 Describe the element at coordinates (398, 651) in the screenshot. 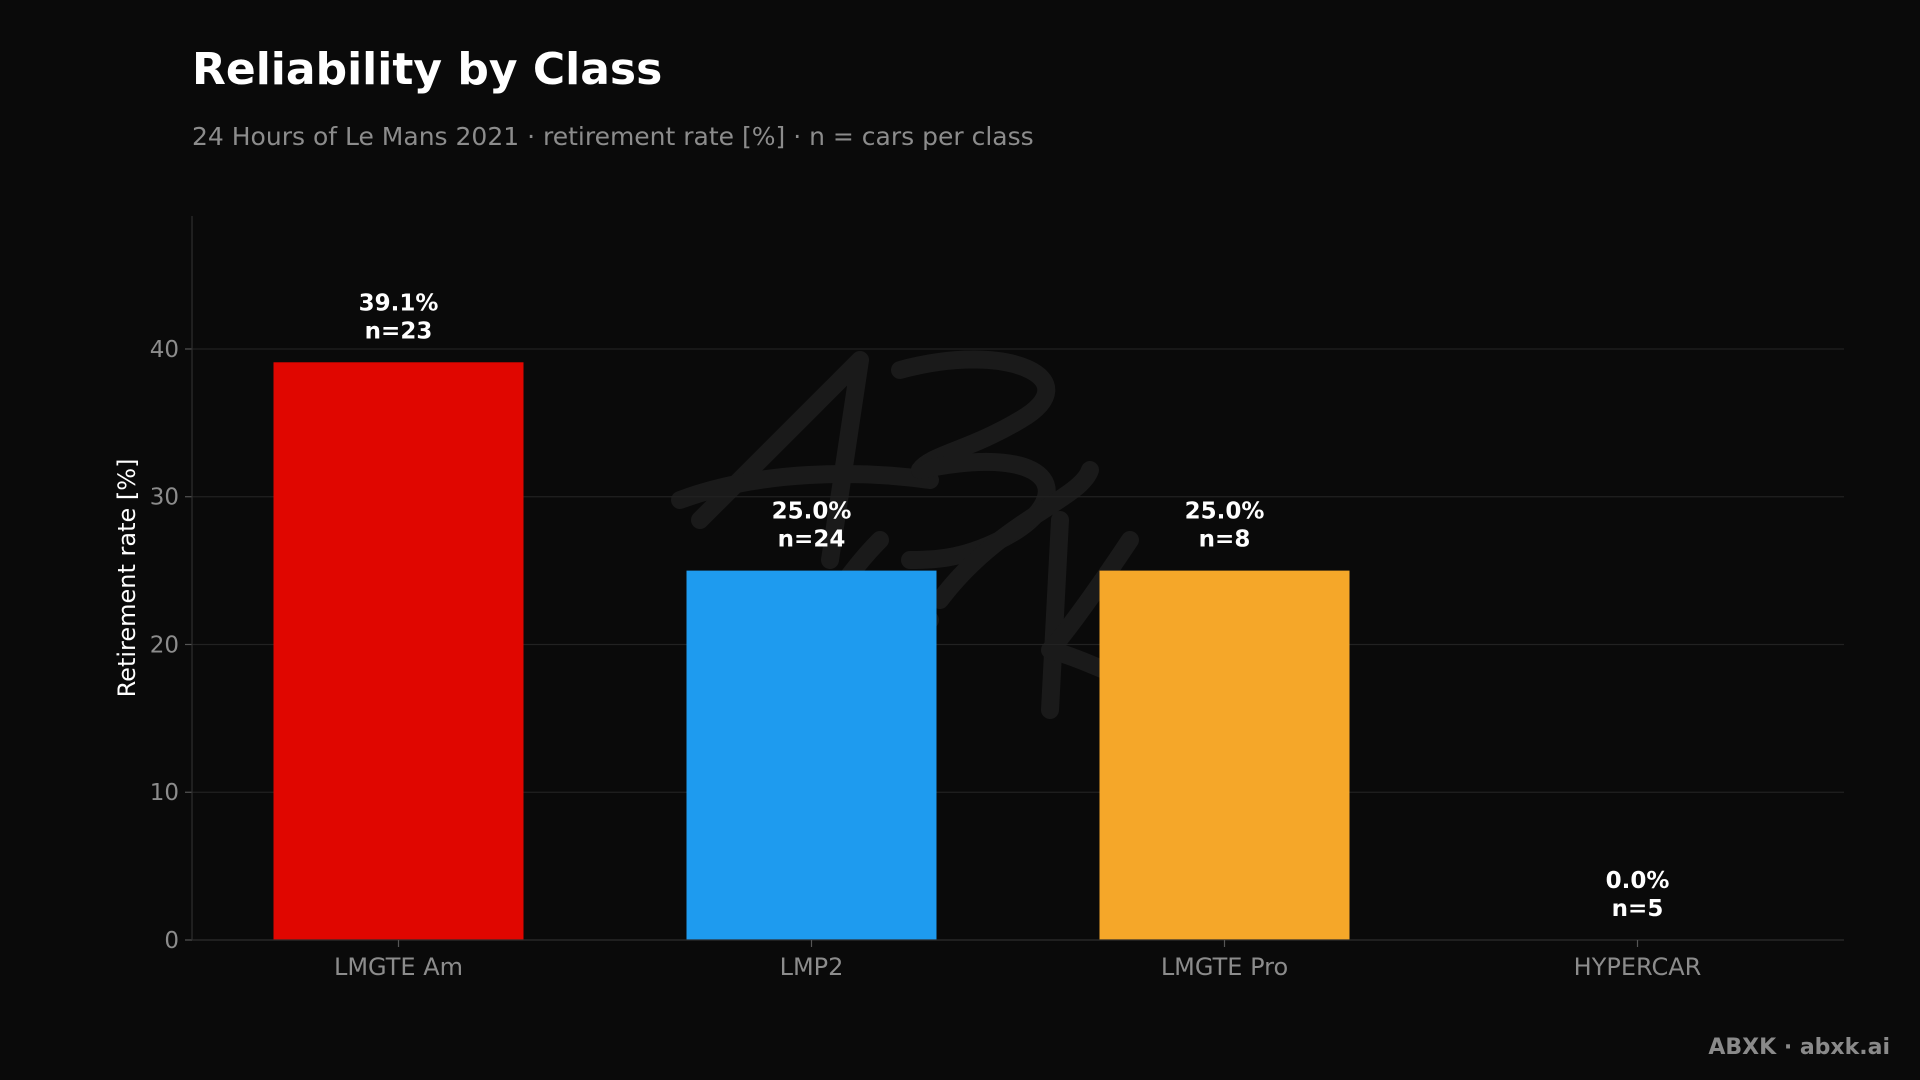

I see `bar-lmgte-am` at that location.